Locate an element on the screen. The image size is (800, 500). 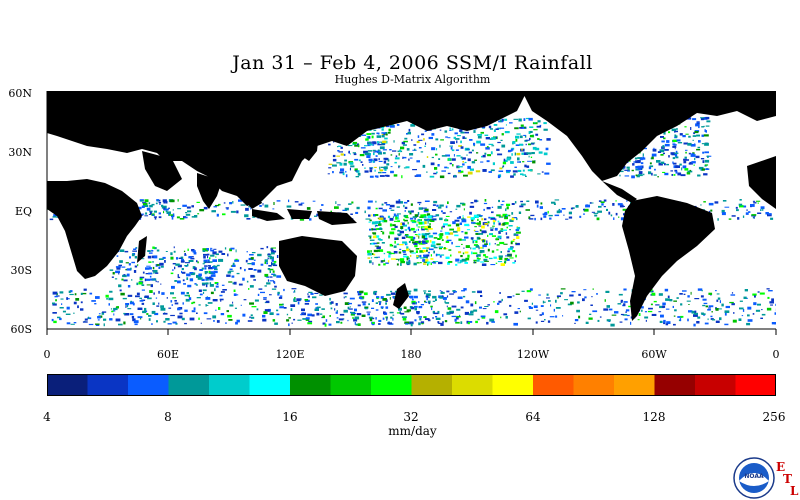
lon-label-180: 180 is located at coordinates (411, 354).